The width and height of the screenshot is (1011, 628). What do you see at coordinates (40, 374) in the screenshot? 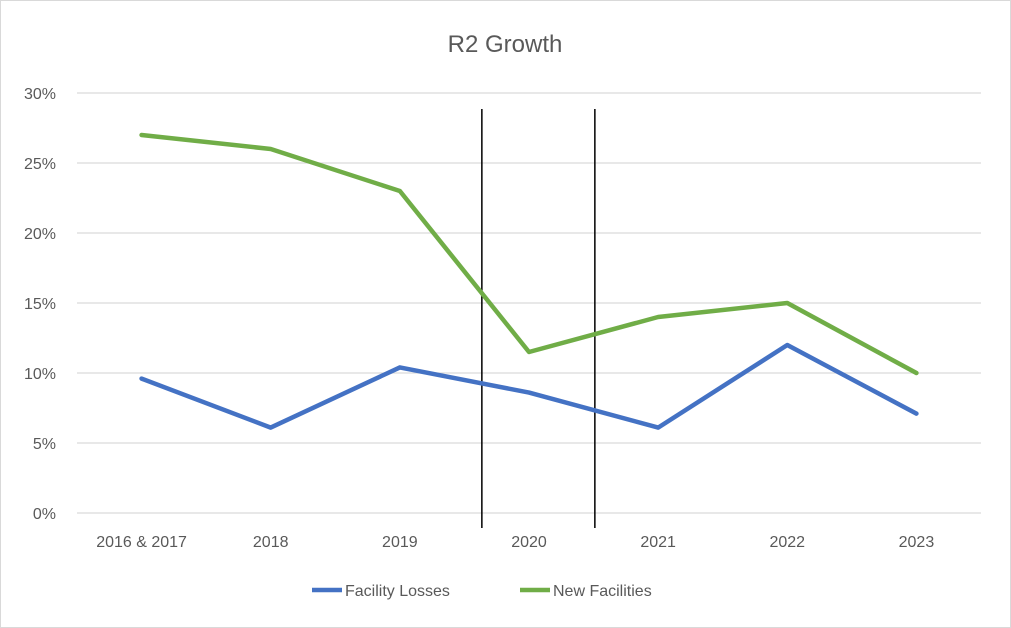
I see `y-tick-label: 10%` at bounding box center [40, 374].